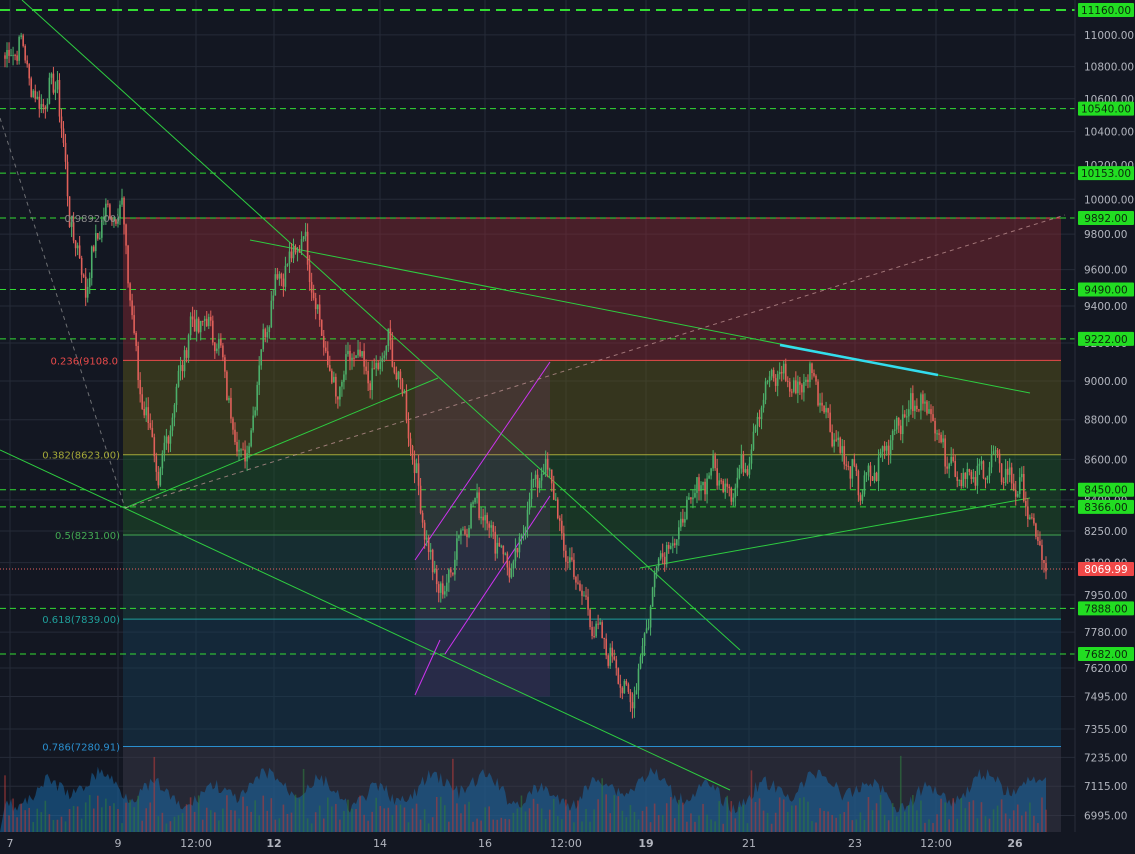 This screenshot has width=1135, height=854. I want to click on volume-histogram, so click(523, 793).